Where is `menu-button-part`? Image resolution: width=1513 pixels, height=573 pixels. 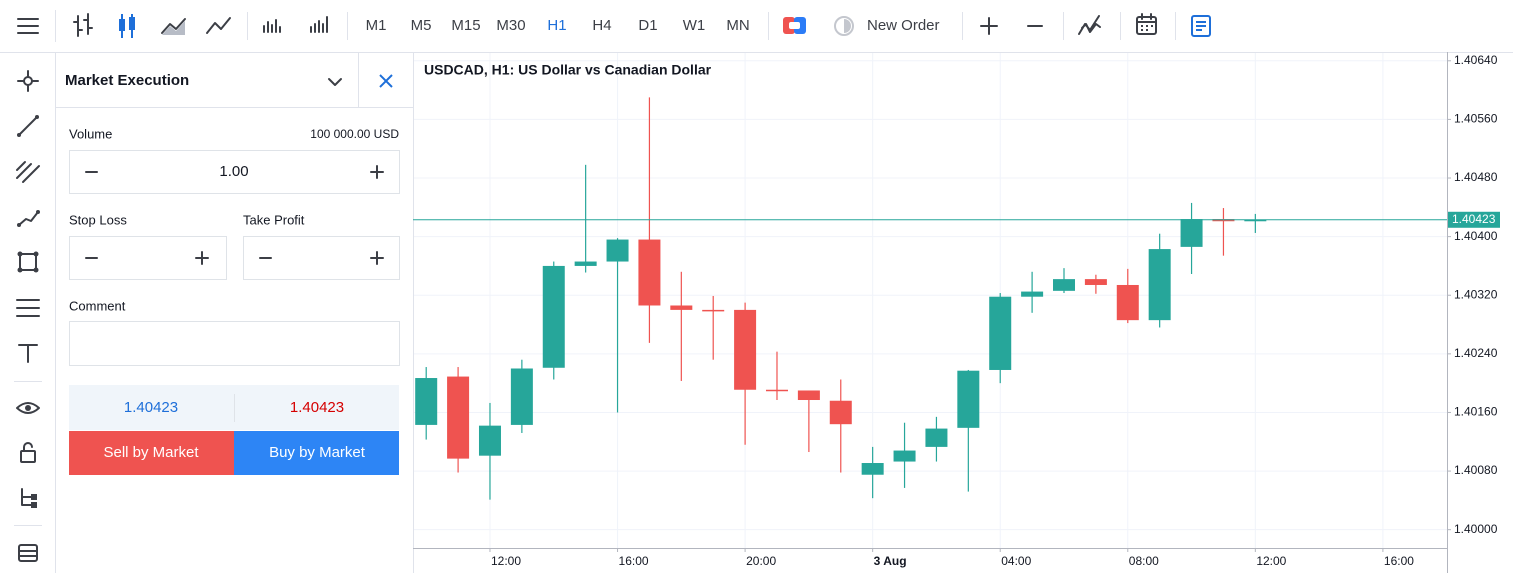
menu-button-part is located at coordinates (28, 26).